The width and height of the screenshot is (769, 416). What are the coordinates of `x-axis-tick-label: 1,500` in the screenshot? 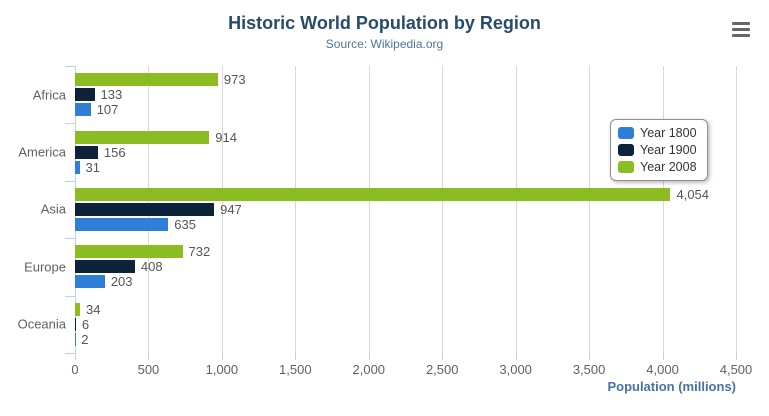 It's located at (295, 369).